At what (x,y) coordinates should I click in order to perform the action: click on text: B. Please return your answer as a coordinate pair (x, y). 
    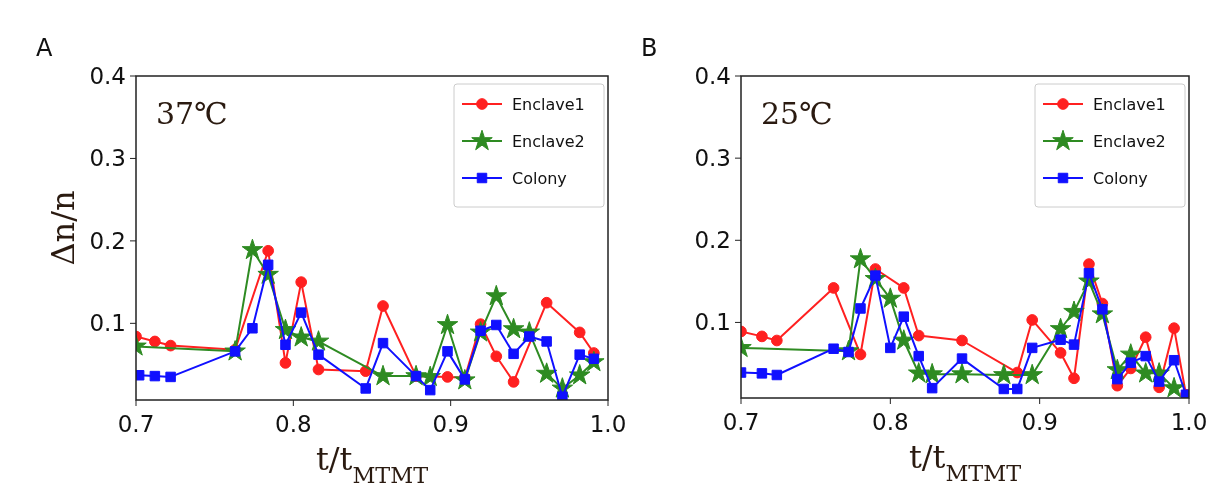
    Looking at the image, I should click on (649, 48).